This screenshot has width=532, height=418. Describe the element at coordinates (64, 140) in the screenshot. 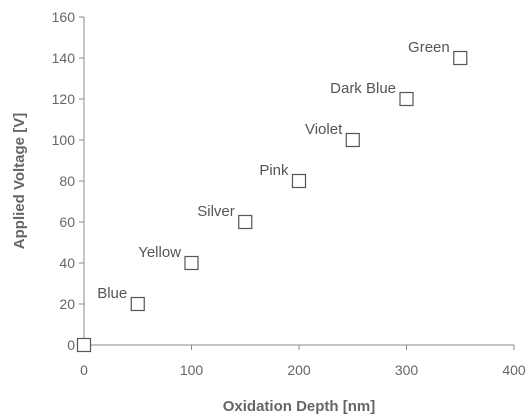

I see `y-tick-label: 100` at that location.